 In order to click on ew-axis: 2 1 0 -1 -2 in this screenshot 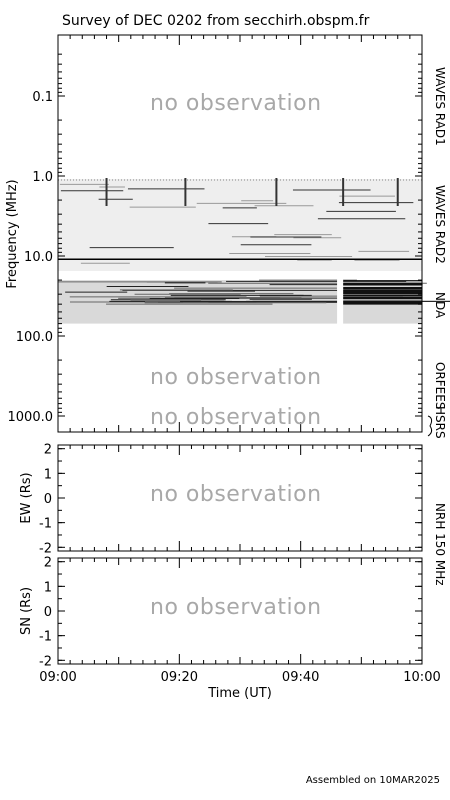, I will do `click(231, 499)`.